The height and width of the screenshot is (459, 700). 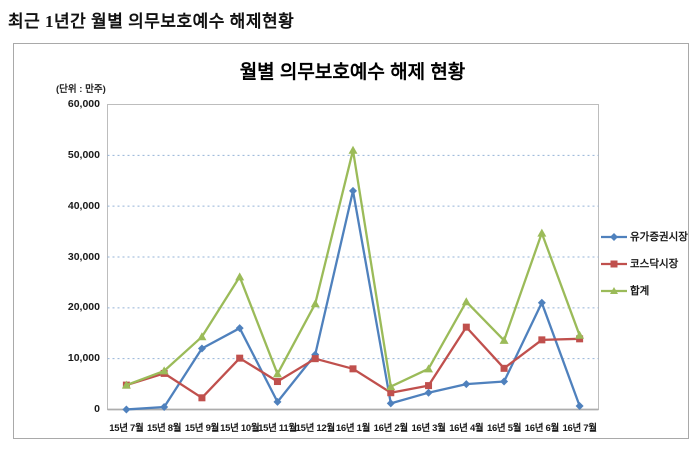 I want to click on x-tick-label: 16년 2월, so click(x=390, y=428).